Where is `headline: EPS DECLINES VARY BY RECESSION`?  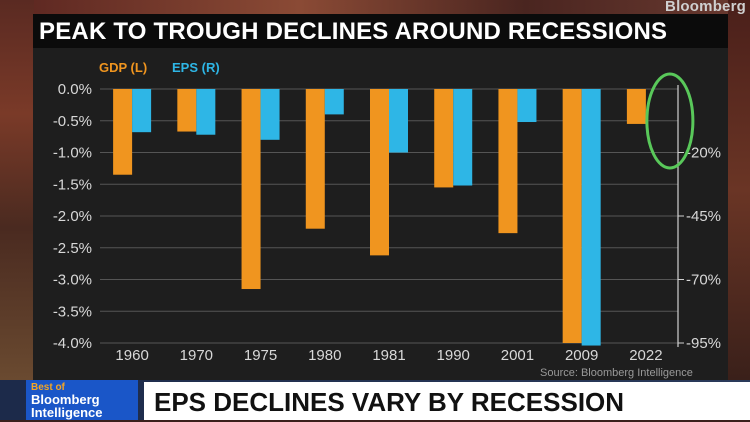
headline: EPS DECLINES VARY BY RECESSION is located at coordinates (447, 401).